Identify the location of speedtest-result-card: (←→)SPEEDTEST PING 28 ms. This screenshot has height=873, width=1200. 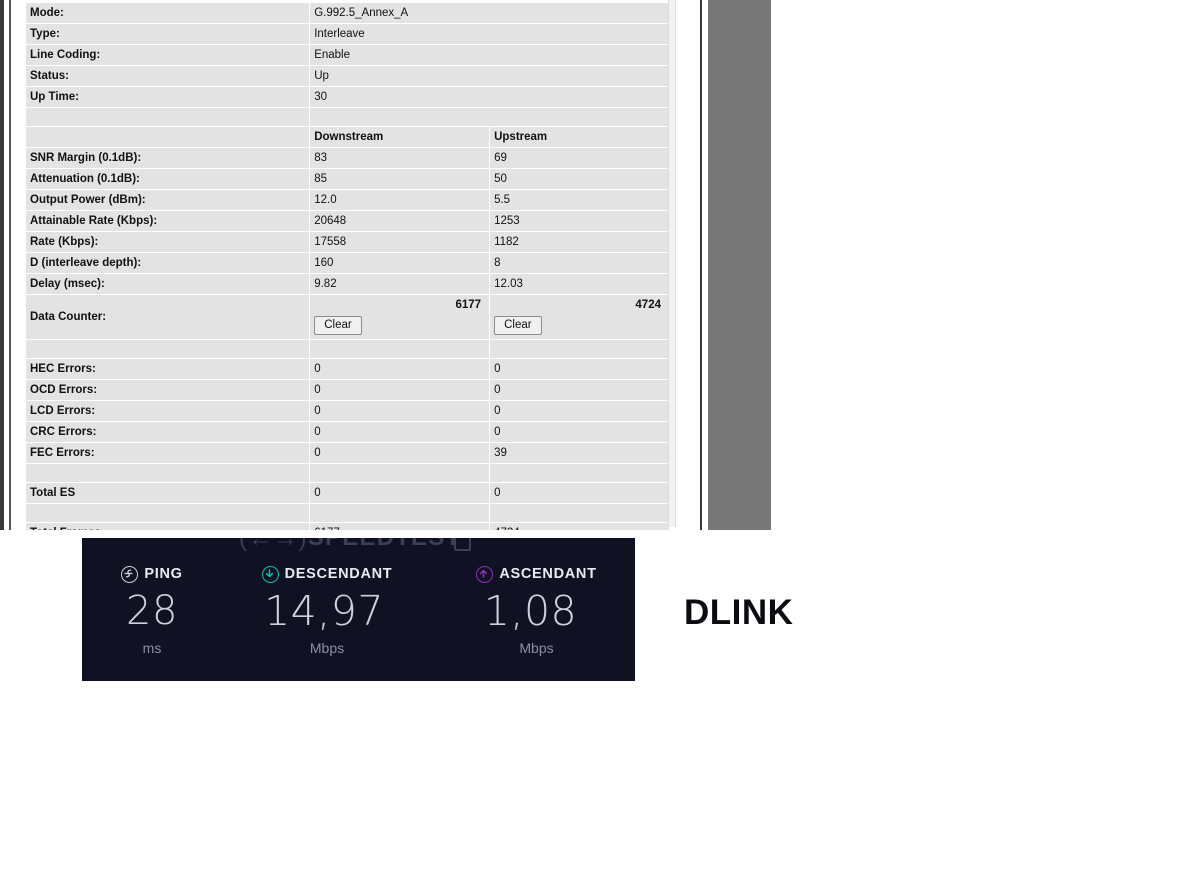
(358, 609).